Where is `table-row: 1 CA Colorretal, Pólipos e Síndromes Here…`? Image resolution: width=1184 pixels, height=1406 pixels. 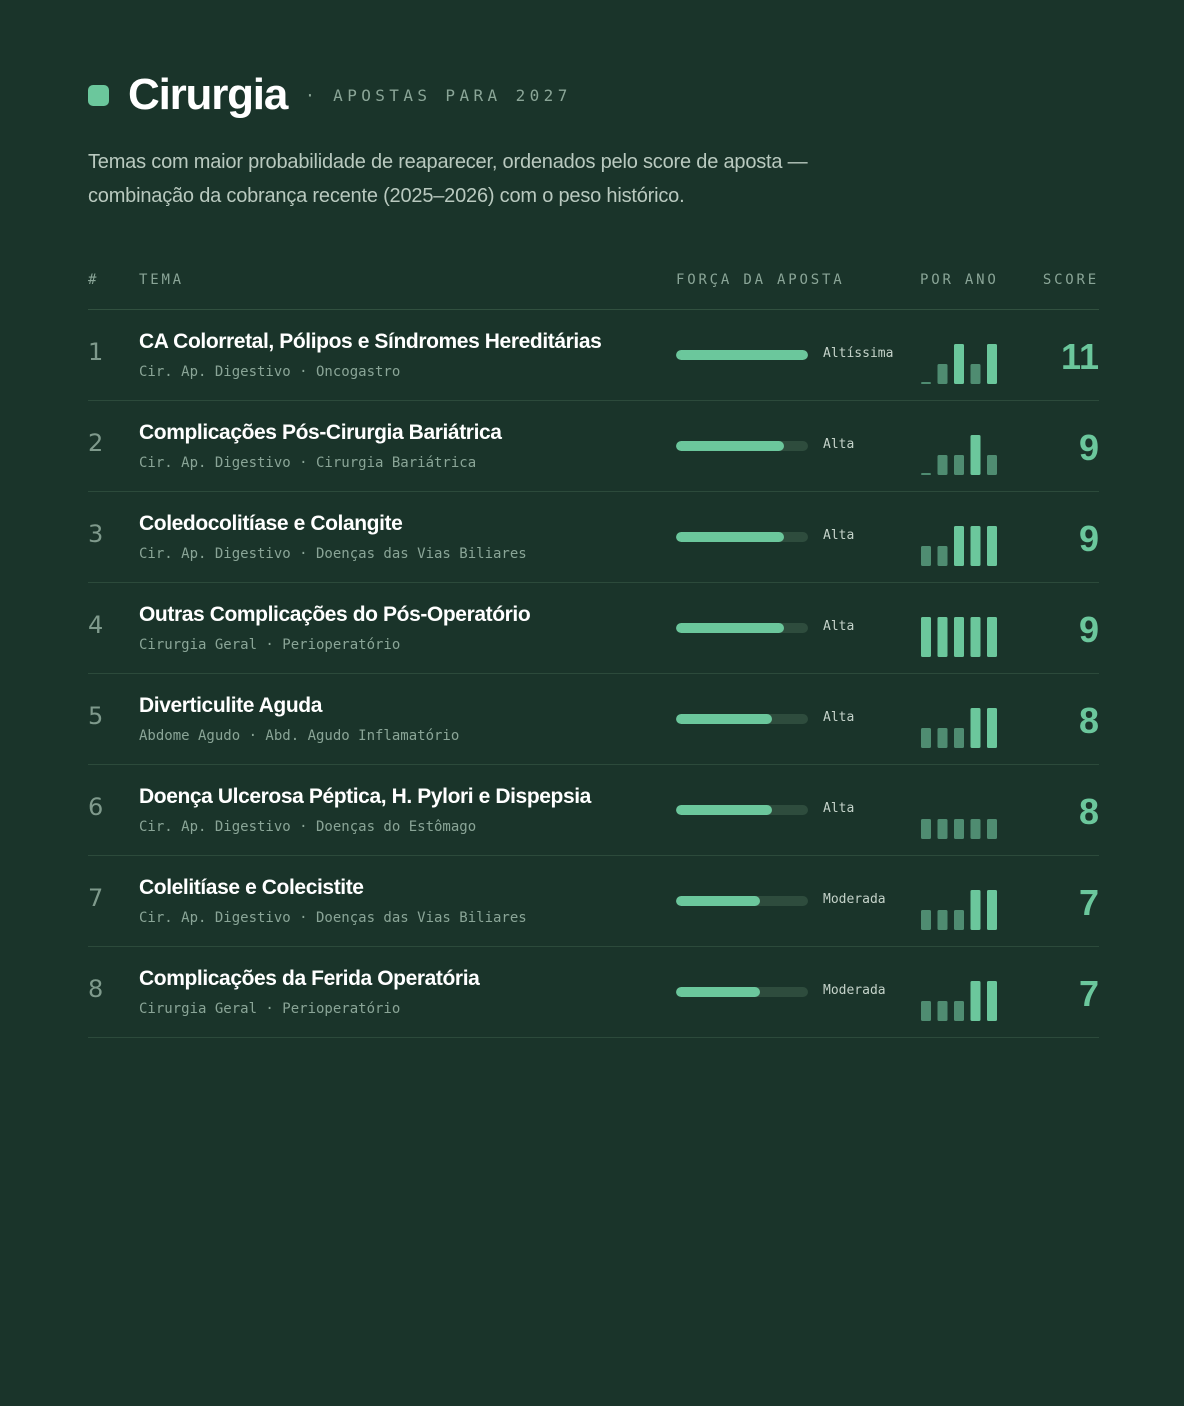
table-row: 1 CA Colorretal, Pólipos e Síndromes Here… is located at coordinates (593, 355).